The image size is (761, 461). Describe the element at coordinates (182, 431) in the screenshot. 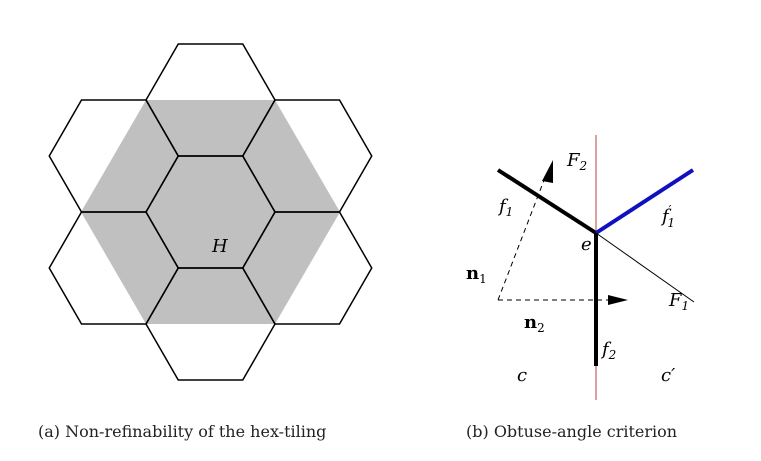

I see `caption-a: (a) Non-refinability of the hex-tiling` at that location.